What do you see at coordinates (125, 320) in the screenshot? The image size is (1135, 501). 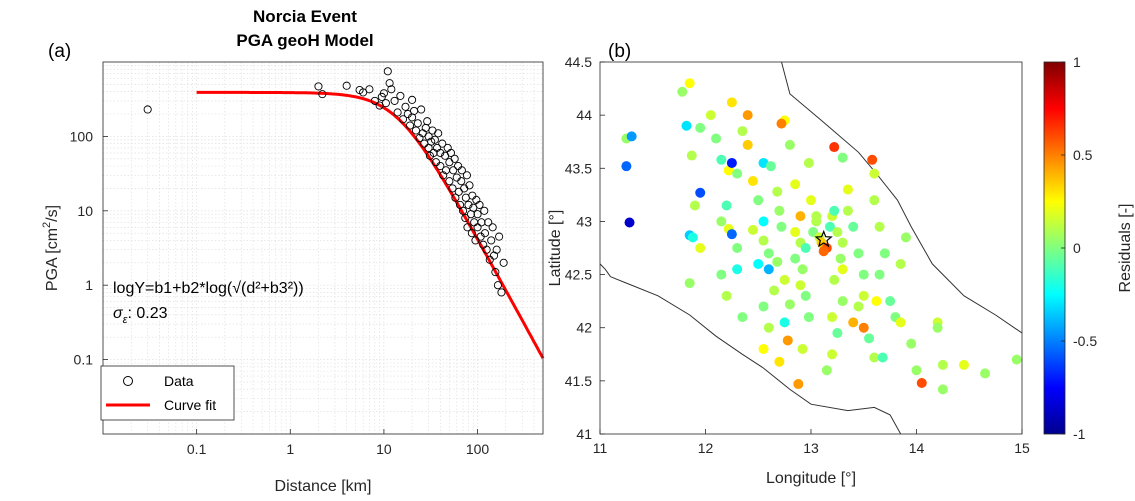 I see `sigma-subscript: ε` at bounding box center [125, 320].